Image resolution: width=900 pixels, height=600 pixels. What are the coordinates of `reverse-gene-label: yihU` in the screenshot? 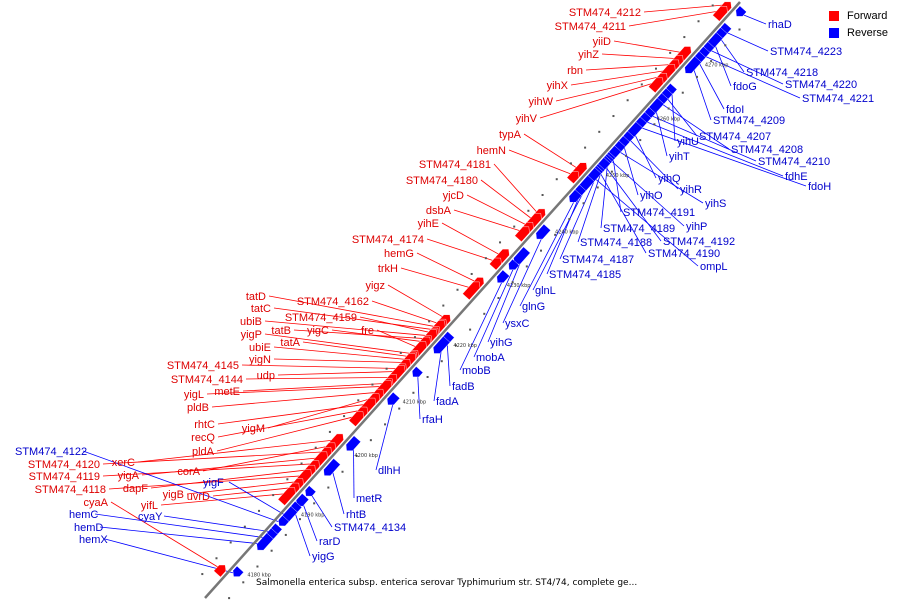 It's located at (688, 142).